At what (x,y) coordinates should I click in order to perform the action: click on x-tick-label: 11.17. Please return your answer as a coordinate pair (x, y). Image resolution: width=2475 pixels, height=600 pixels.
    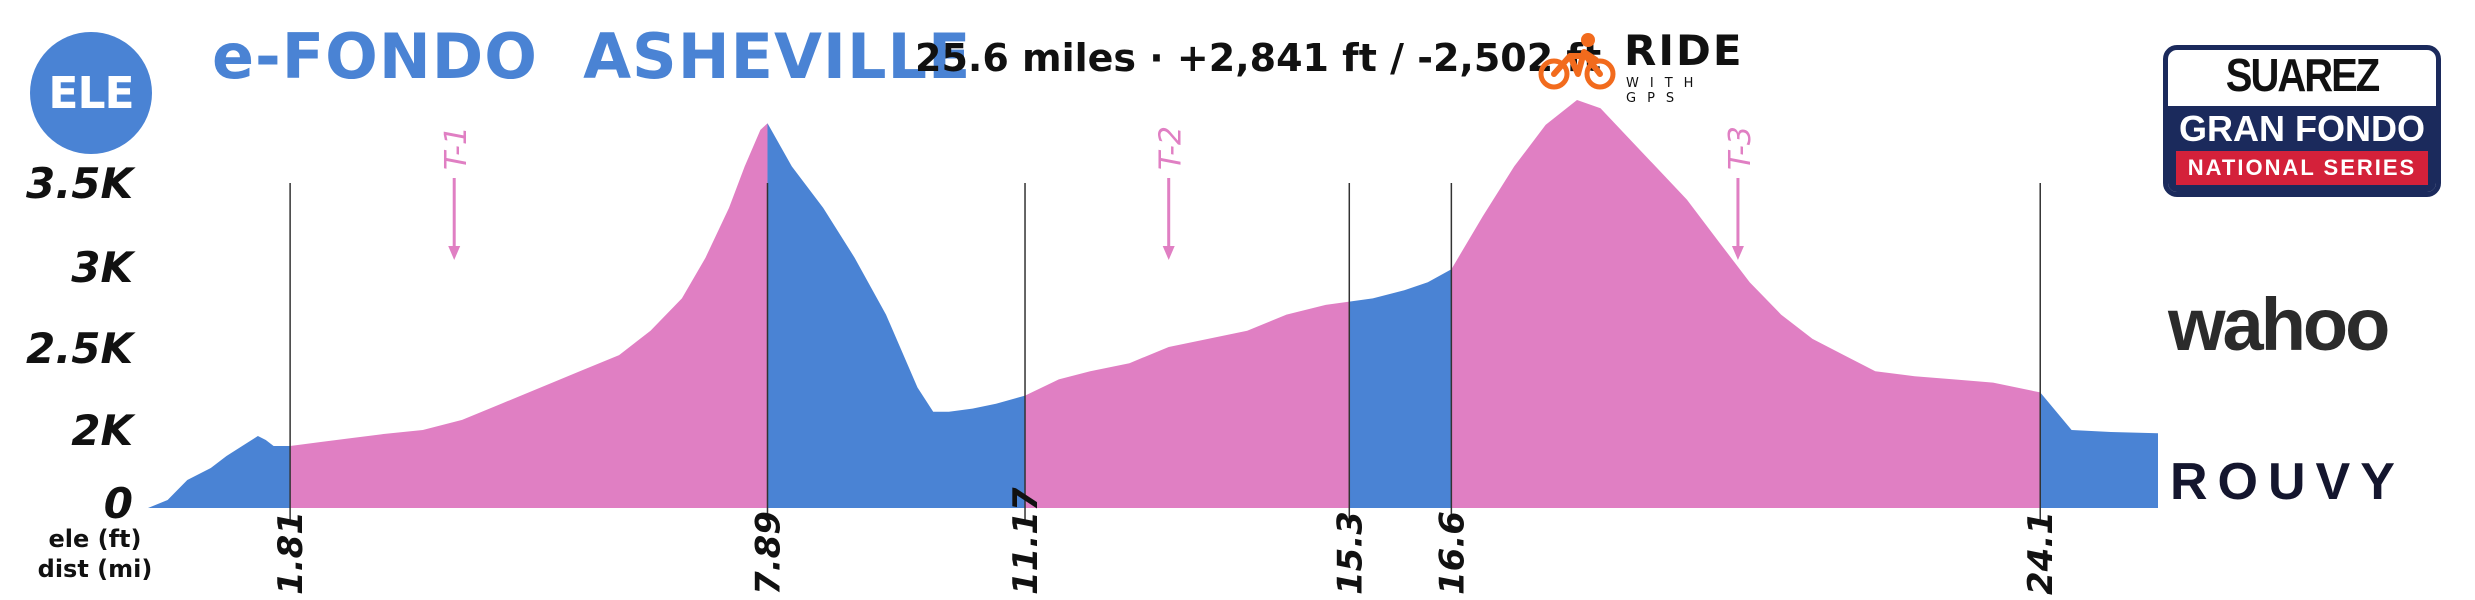
    Looking at the image, I should click on (1026, 541).